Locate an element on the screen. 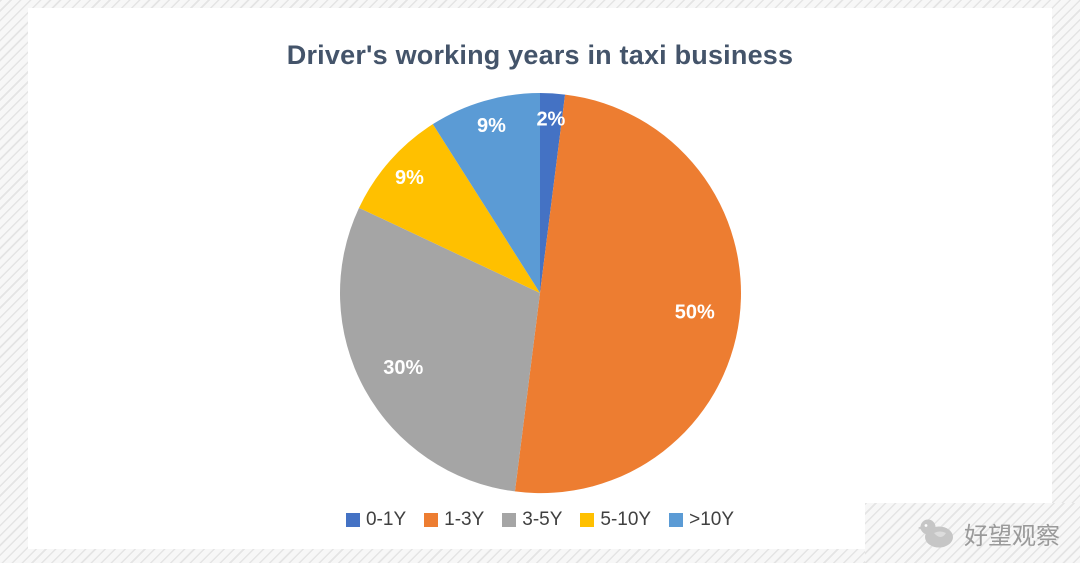  legend-label: 0-1Y is located at coordinates (386, 519).